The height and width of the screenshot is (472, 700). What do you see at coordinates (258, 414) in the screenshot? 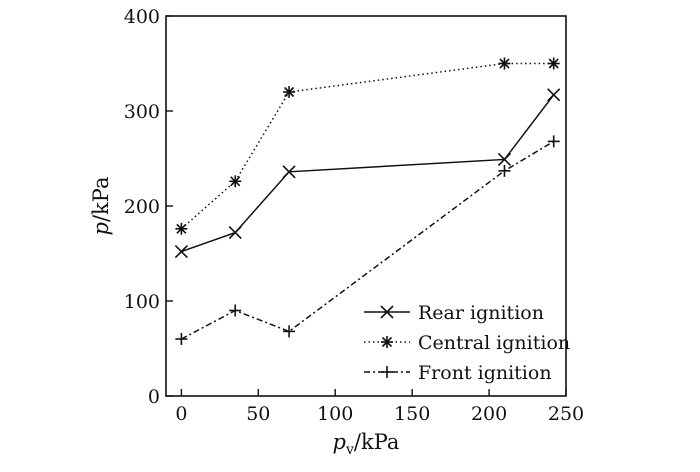
I see `x-tick-label-1: 50` at bounding box center [258, 414].